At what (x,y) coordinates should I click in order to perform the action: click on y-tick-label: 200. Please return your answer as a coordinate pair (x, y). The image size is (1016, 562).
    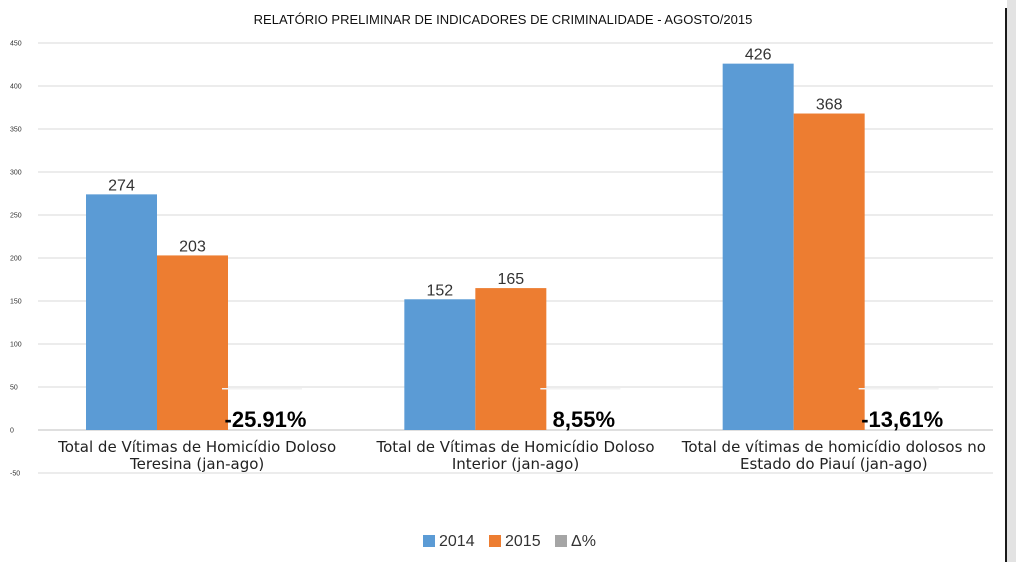
    Looking at the image, I should click on (16, 259).